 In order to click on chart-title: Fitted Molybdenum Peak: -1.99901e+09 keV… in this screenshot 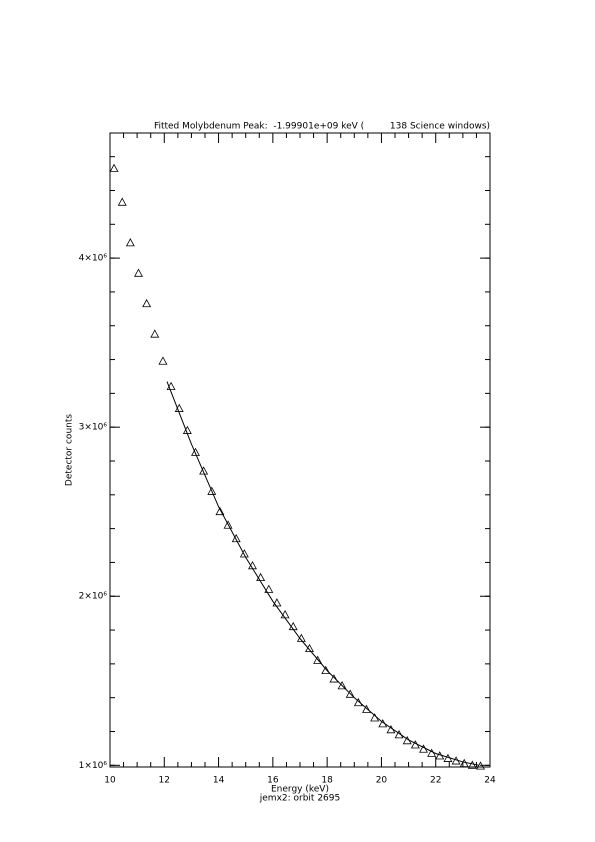, I will do `click(322, 127)`.